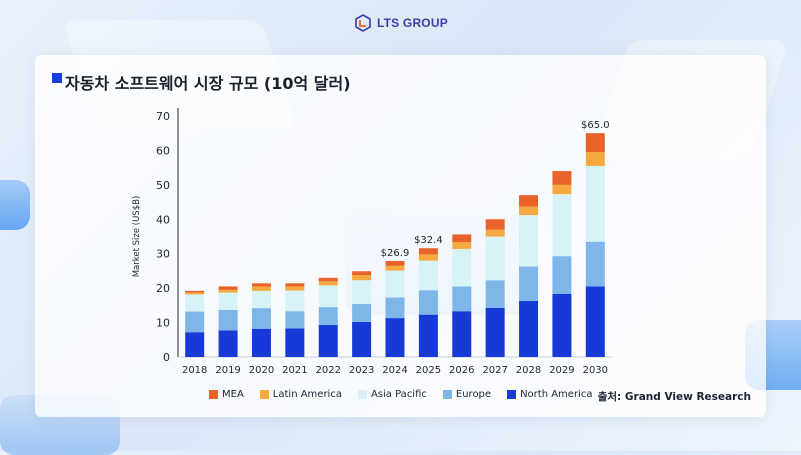 This screenshot has height=455, width=801. Describe the element at coordinates (595, 370) in the screenshot. I see `x-tick-label: 2030` at that location.